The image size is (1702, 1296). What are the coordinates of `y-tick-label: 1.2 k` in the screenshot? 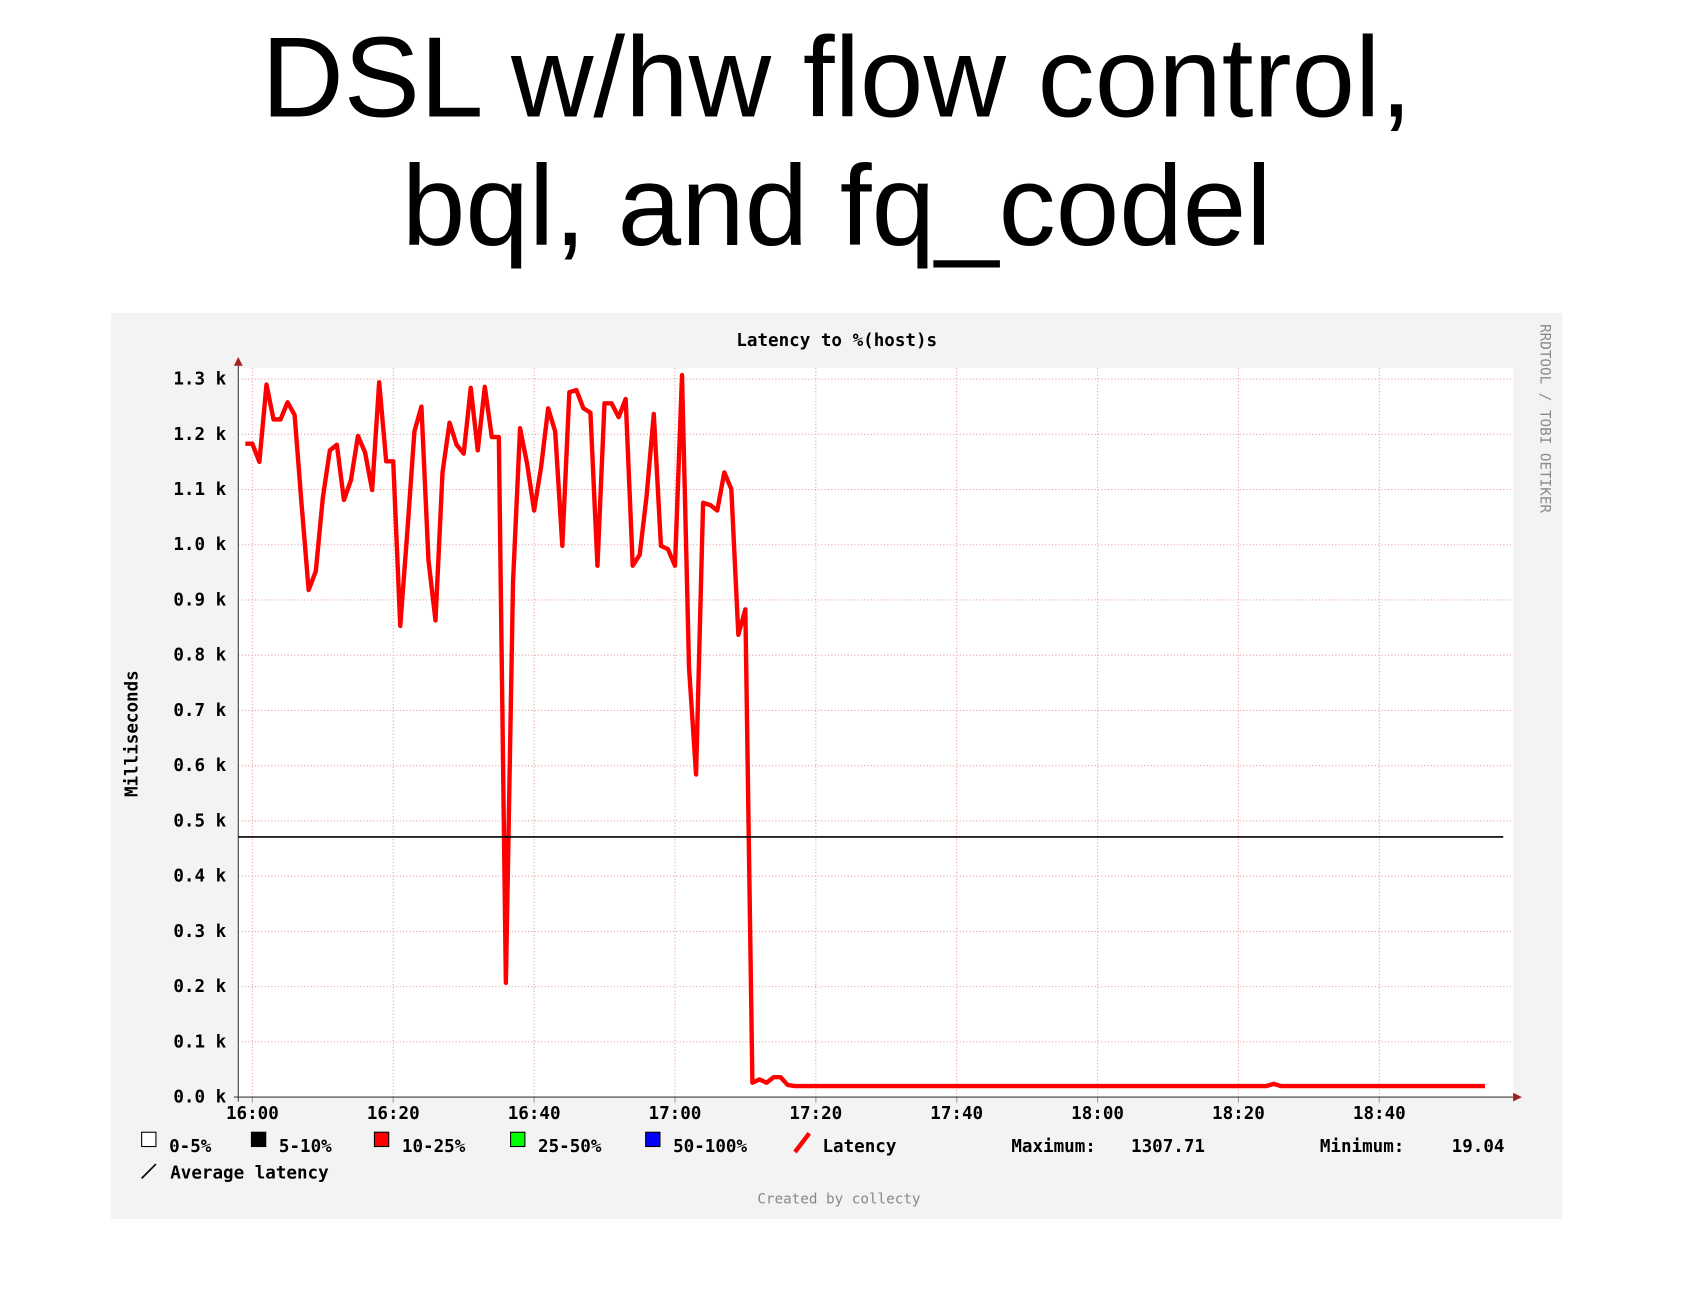 It's located at (199, 435).